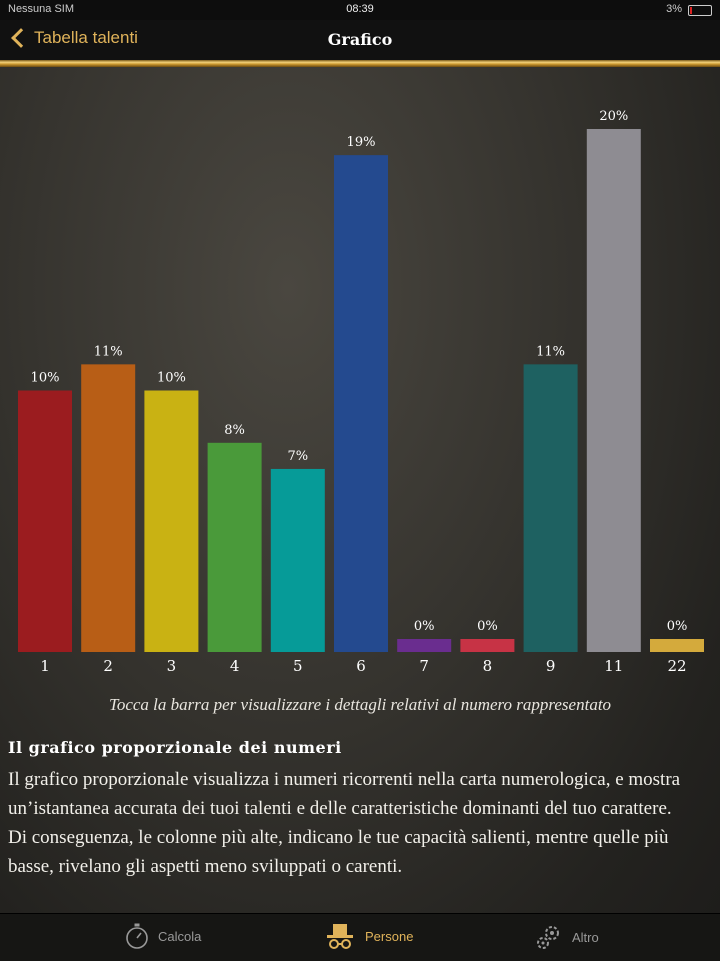  I want to click on tab-label: Persone, so click(389, 936).